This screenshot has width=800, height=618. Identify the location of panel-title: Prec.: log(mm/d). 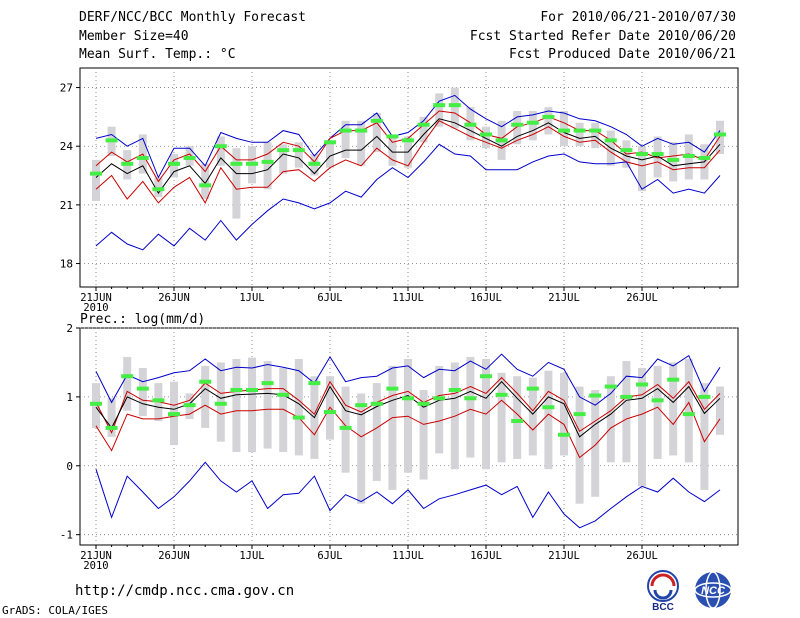
(142, 319).